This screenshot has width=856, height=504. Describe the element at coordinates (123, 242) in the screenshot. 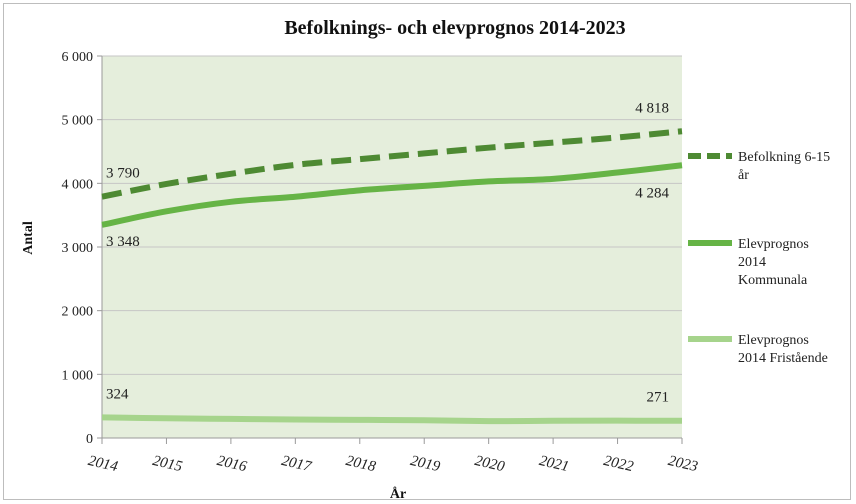

I see `data-label-start: 3 348` at that location.